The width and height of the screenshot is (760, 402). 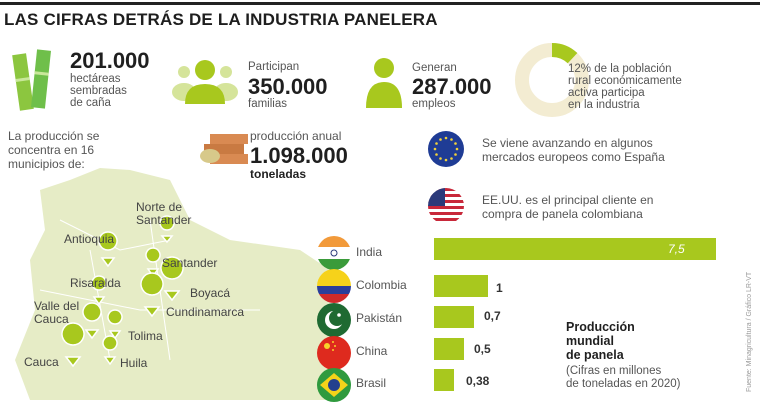 What do you see at coordinates (164, 220) in the screenshot?
I see `label-norte-2: Santander` at bounding box center [164, 220].